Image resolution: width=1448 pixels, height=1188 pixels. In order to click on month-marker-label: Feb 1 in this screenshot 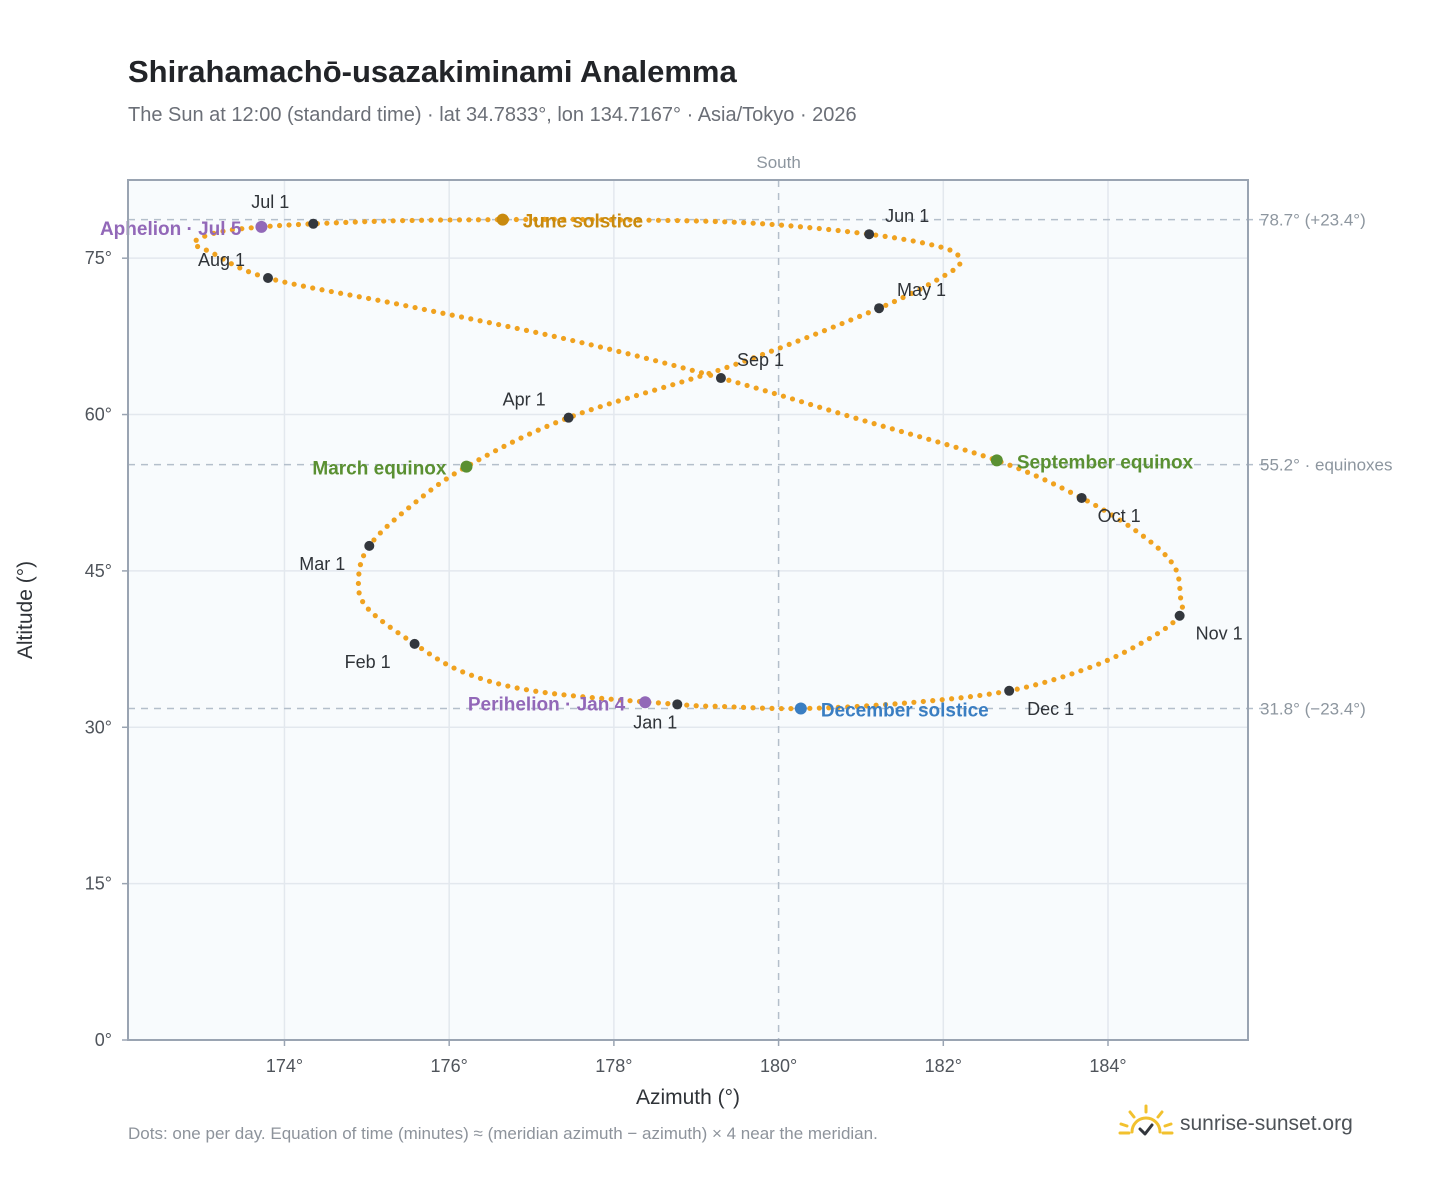, I will do `click(368, 662)`.